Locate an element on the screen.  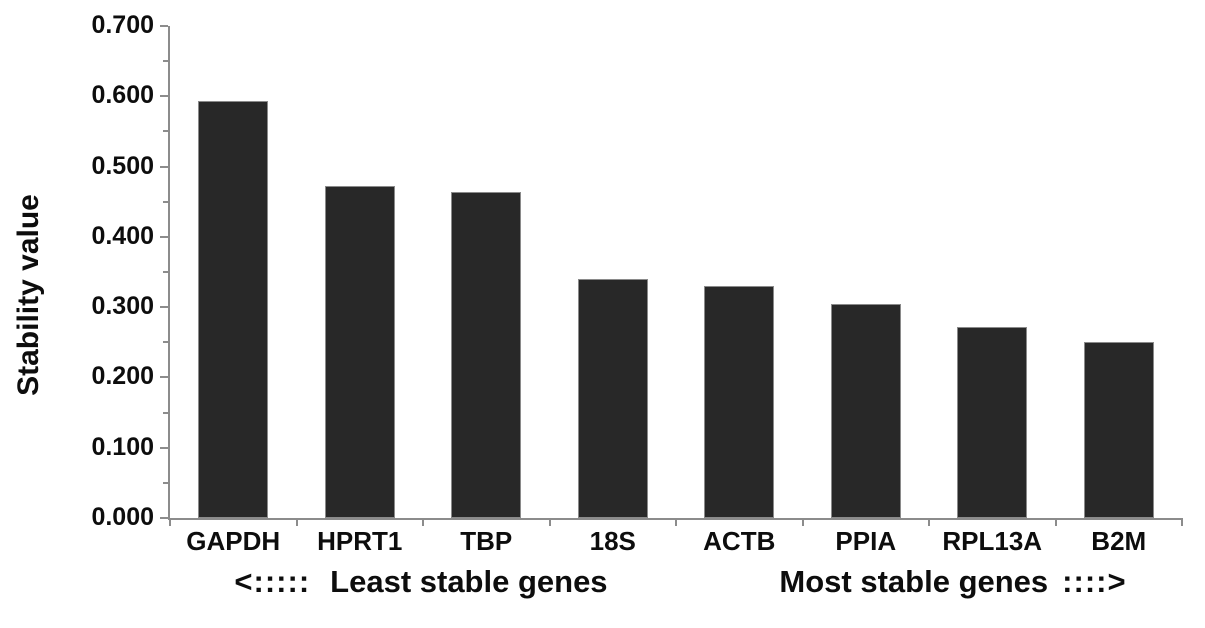
x-annotation-most-stable: Most stable genes ::::> is located at coordinates (952, 582).